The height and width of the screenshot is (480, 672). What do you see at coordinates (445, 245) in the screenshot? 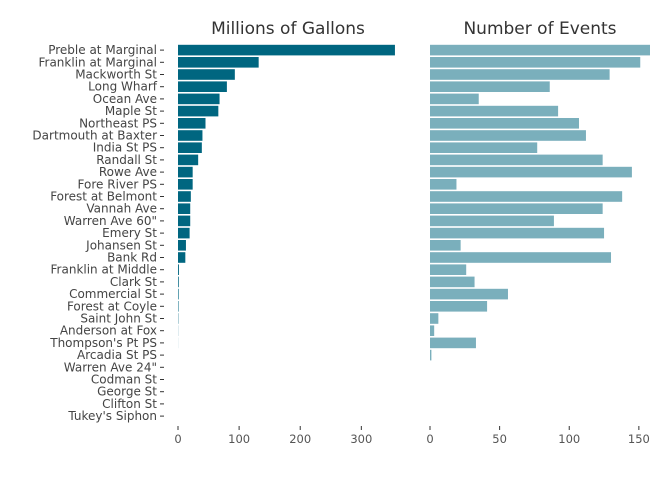
I see `bar-number-of-events-johansen-st` at bounding box center [445, 245].